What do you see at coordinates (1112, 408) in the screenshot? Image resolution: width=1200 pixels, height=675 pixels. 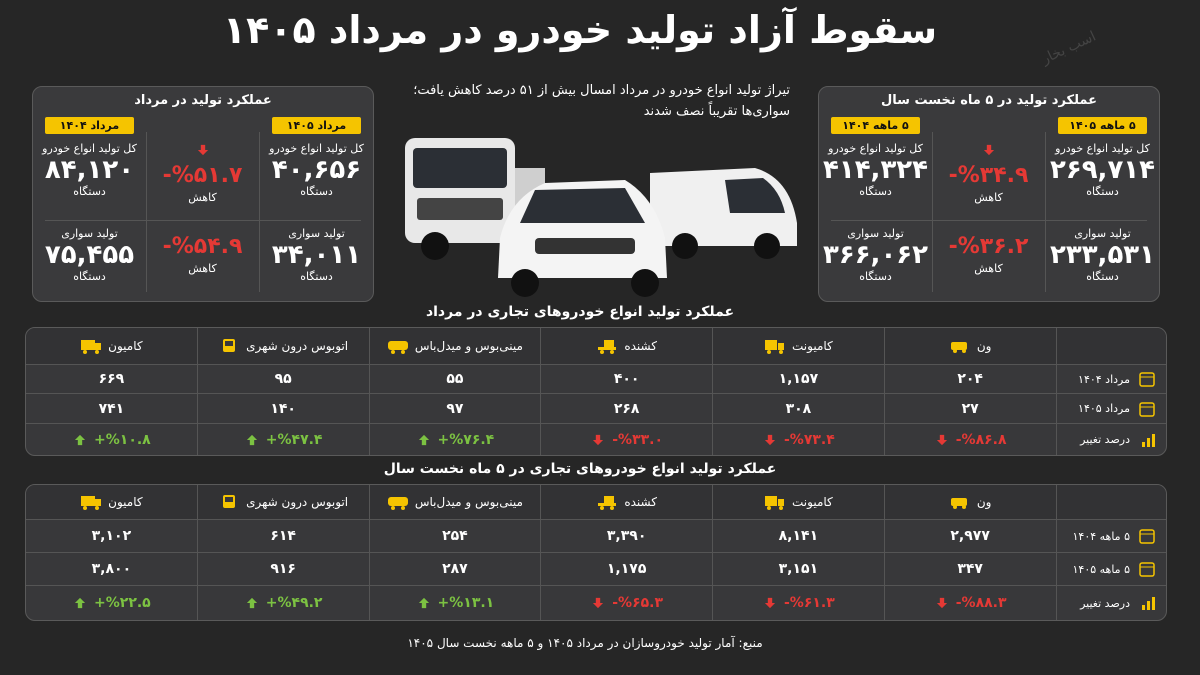 I see `row-label-cell: مرداد ۱۴۰۵` at bounding box center [1112, 408].